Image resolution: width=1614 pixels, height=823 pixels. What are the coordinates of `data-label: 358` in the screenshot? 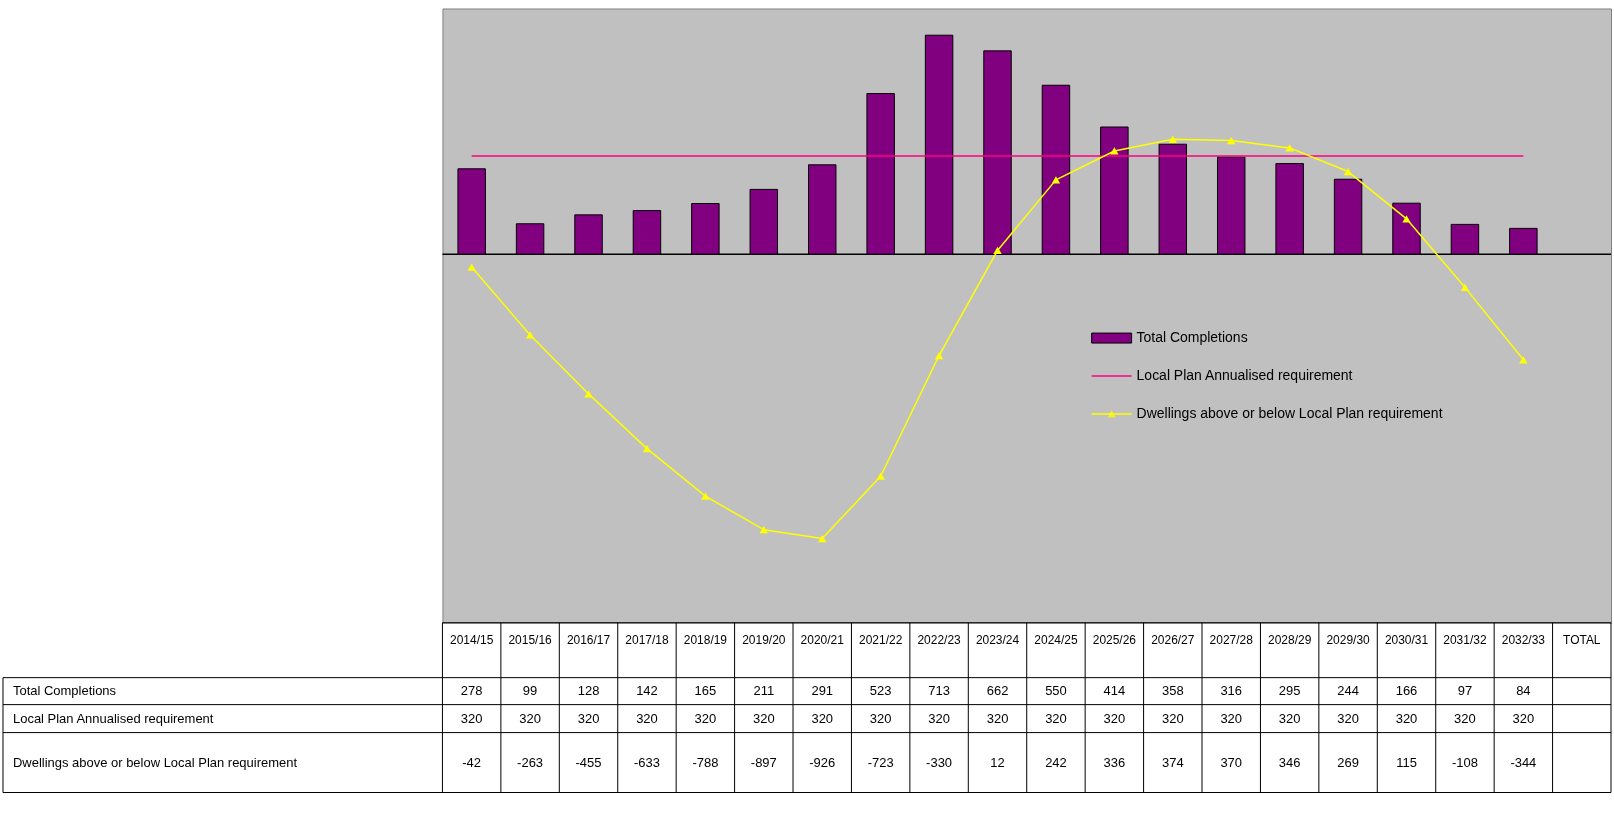 It's located at (1172, 691).